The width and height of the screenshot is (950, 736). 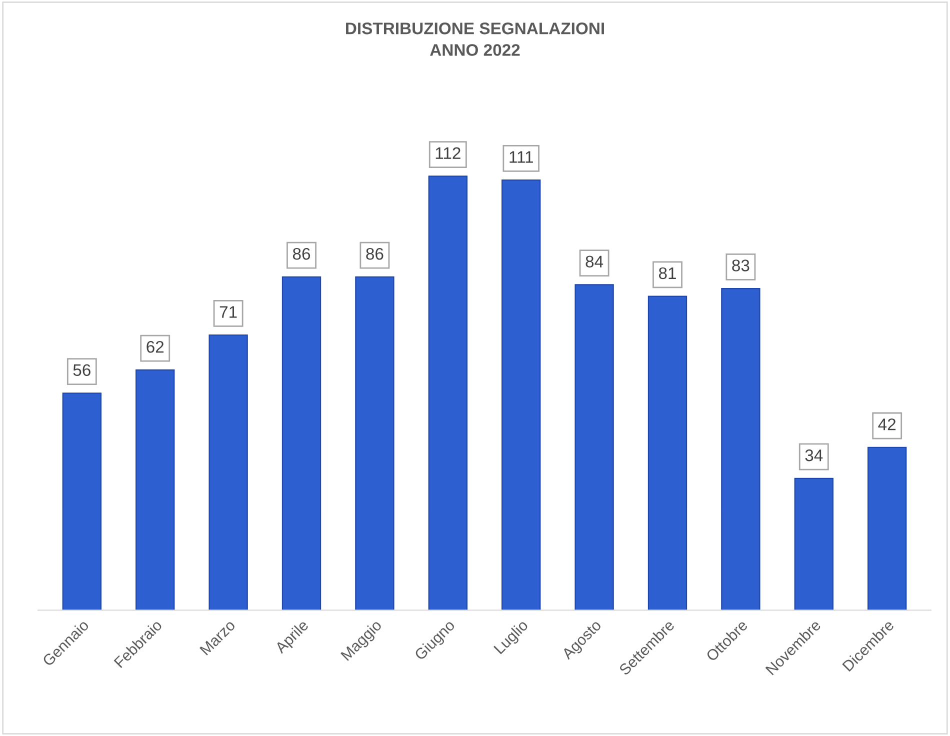 What do you see at coordinates (81, 370) in the screenshot?
I see `data-label: 56` at bounding box center [81, 370].